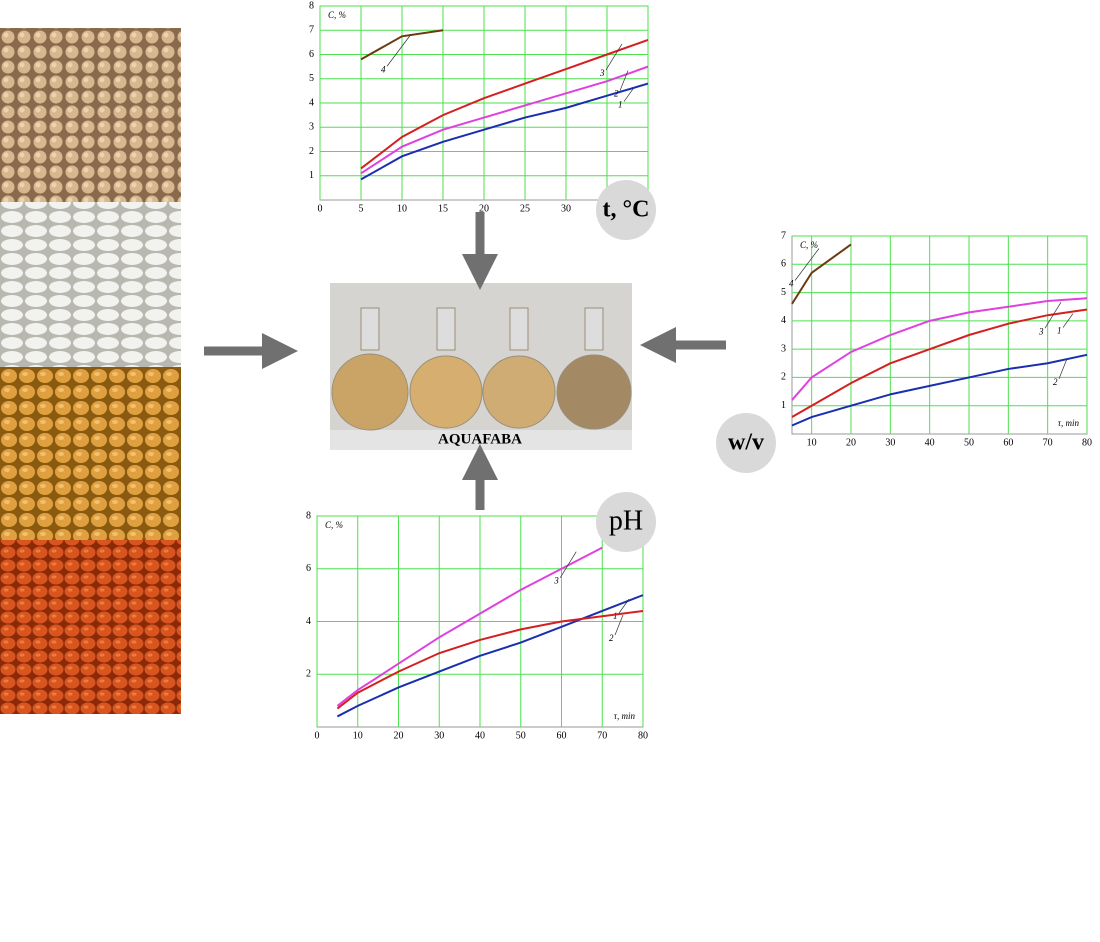 The width and height of the screenshot is (1100, 942). What do you see at coordinates (90, 453) in the screenshot?
I see `pea-photo` at bounding box center [90, 453].